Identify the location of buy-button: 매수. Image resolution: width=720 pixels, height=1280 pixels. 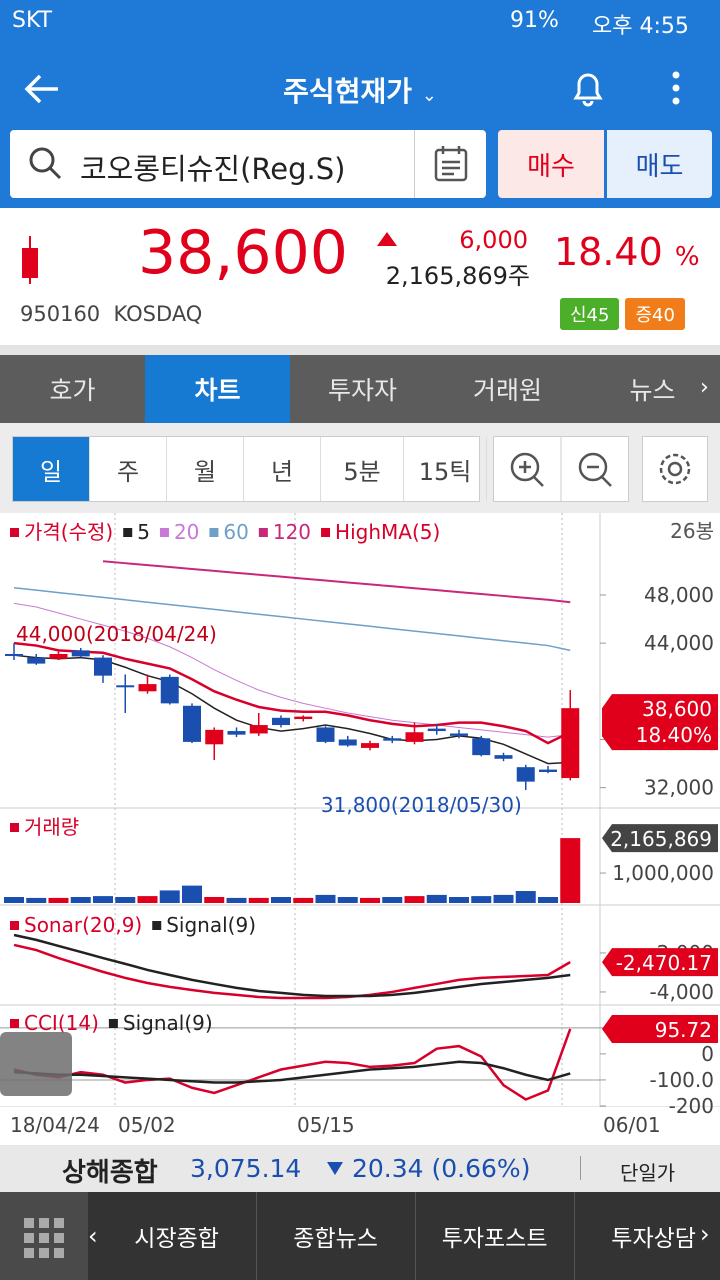
(551, 164).